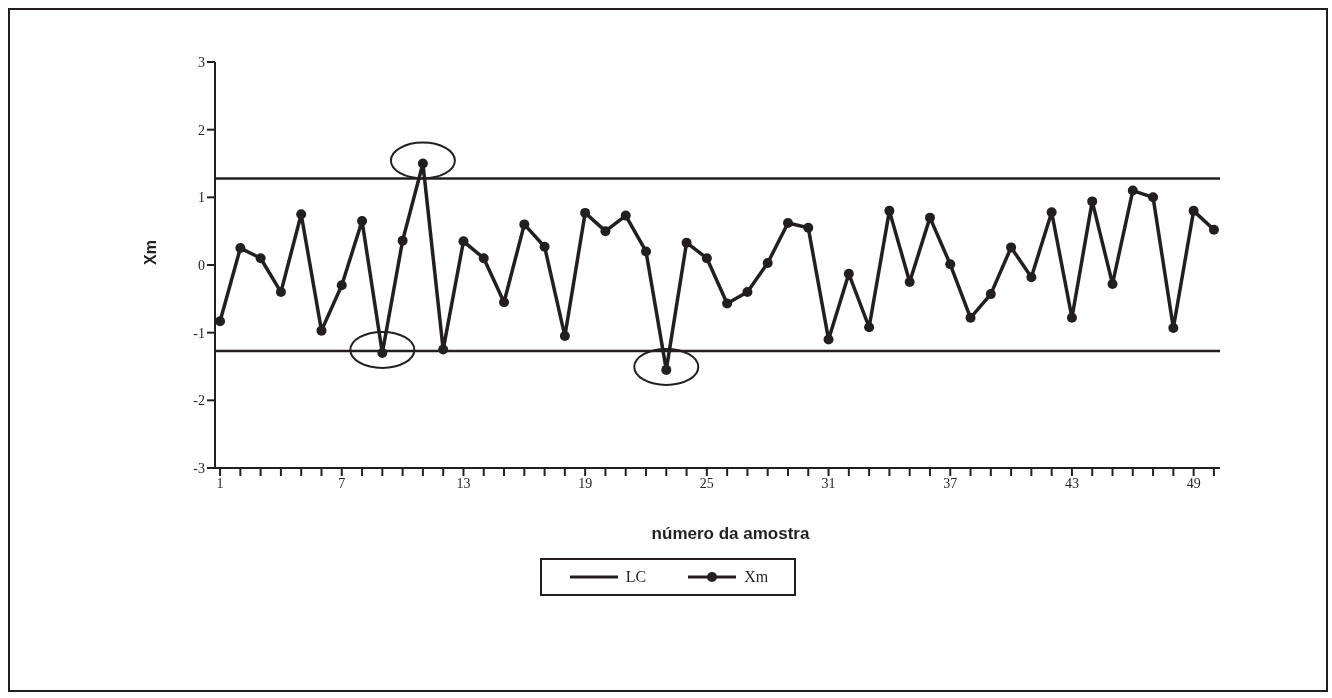 This screenshot has width=1332, height=698. Describe the element at coordinates (463, 483) in the screenshot. I see `x-tick-label: 13` at that location.